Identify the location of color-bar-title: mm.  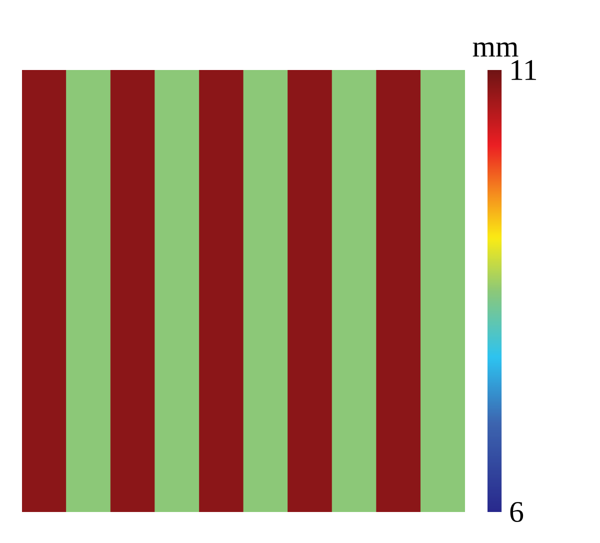
(495, 49).